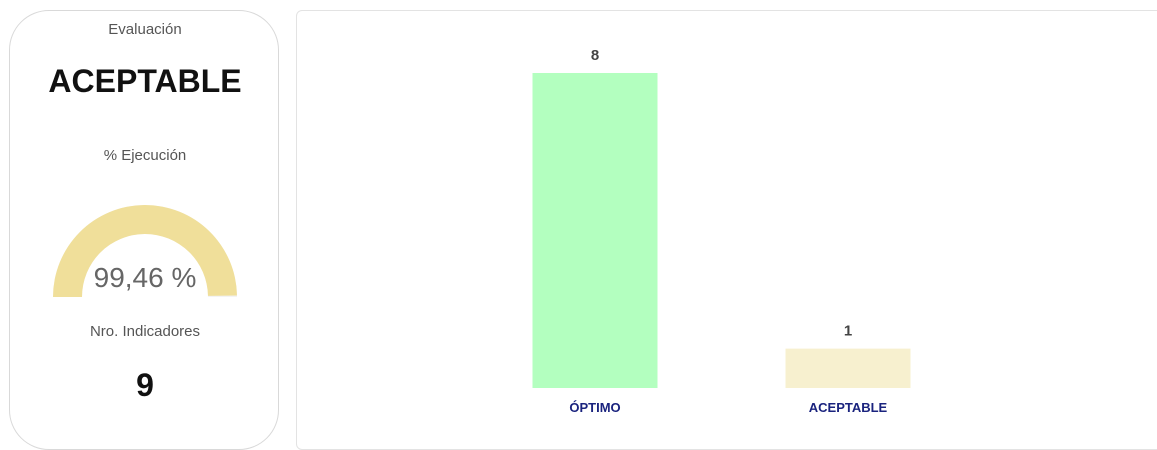 The image size is (1157, 450). I want to click on execution-label: % Ejecución, so click(145, 155).